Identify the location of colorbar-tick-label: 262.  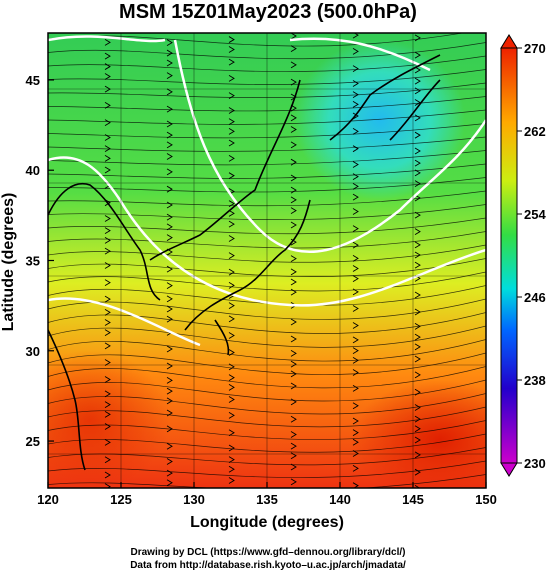
(535, 131).